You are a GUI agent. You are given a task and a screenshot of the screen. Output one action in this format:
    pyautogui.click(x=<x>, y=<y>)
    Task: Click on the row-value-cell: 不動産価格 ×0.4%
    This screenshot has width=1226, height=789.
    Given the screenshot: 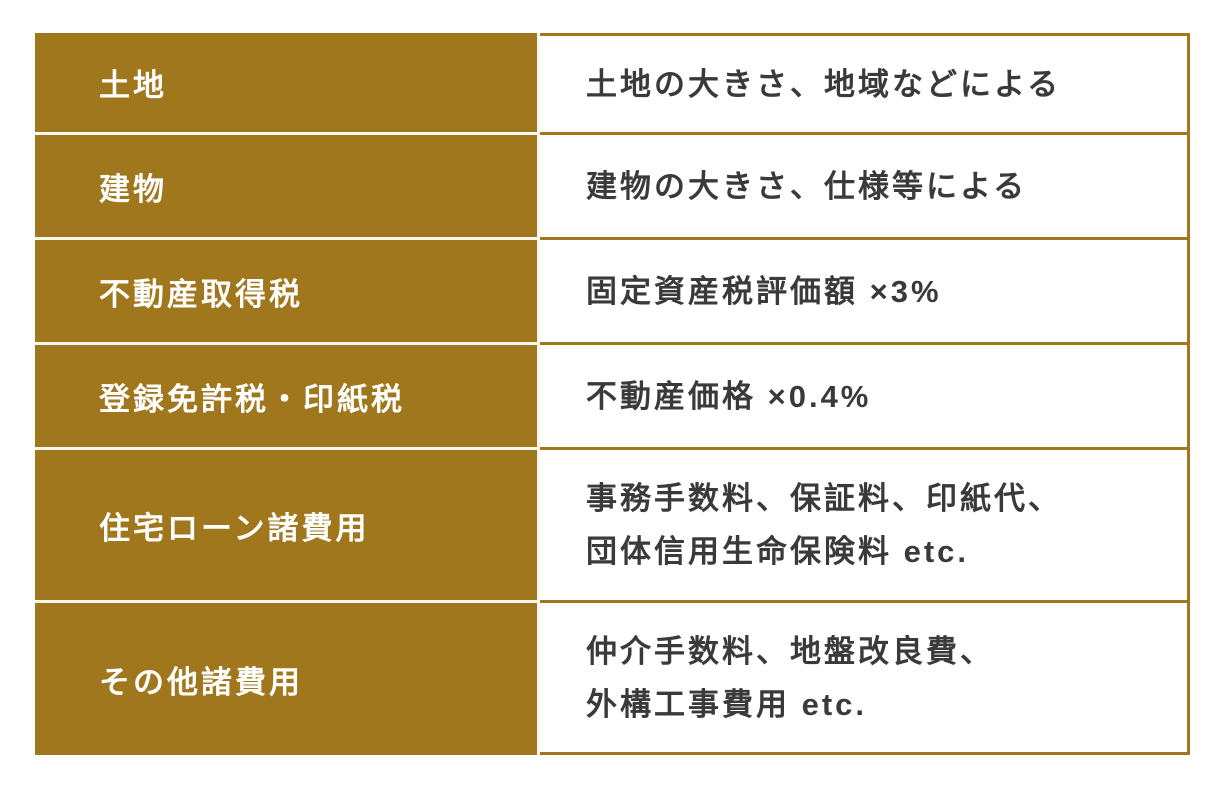 What is the action you would take?
    pyautogui.click(x=865, y=397)
    